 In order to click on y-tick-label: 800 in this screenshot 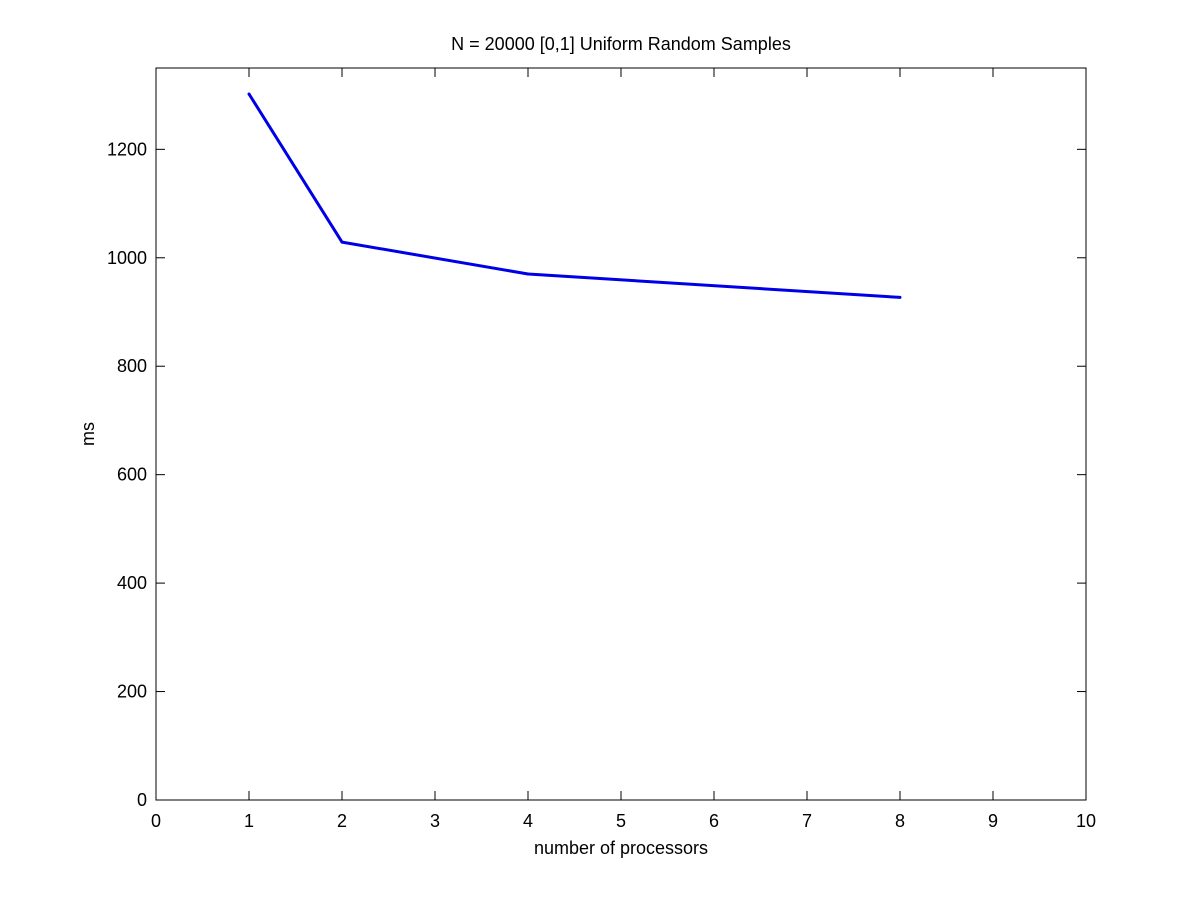, I will do `click(132, 366)`.